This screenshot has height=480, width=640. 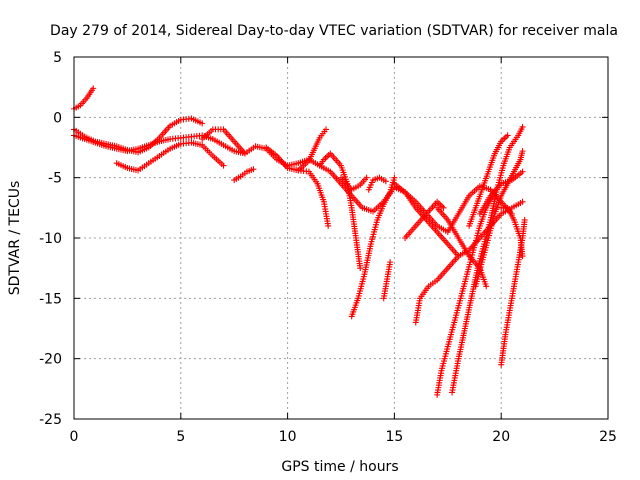 What do you see at coordinates (373, 247) in the screenshot?
I see `series-arc-k` at bounding box center [373, 247].